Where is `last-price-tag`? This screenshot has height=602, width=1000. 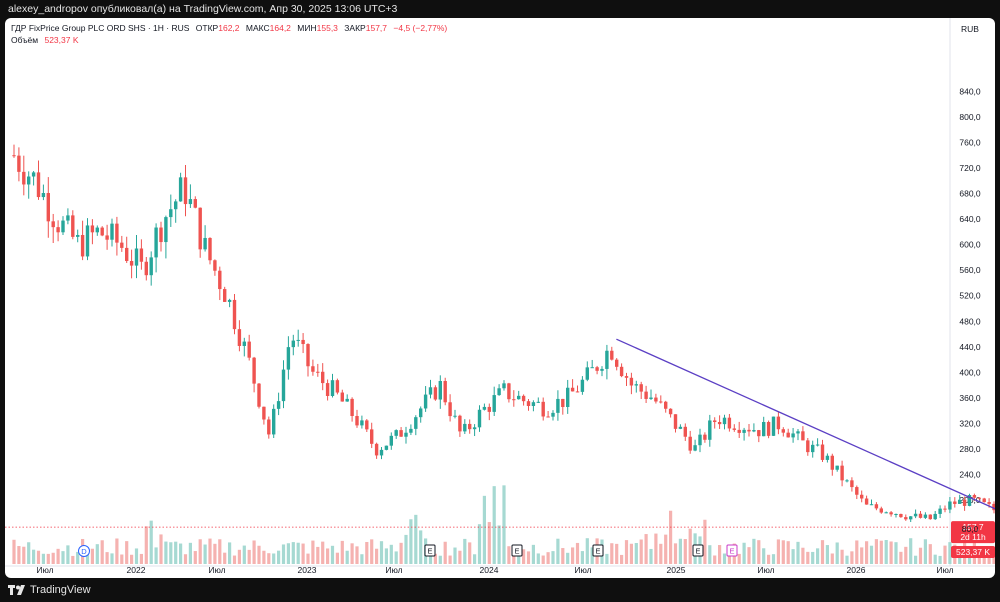
last-price-tag is located at coordinates (973, 532).